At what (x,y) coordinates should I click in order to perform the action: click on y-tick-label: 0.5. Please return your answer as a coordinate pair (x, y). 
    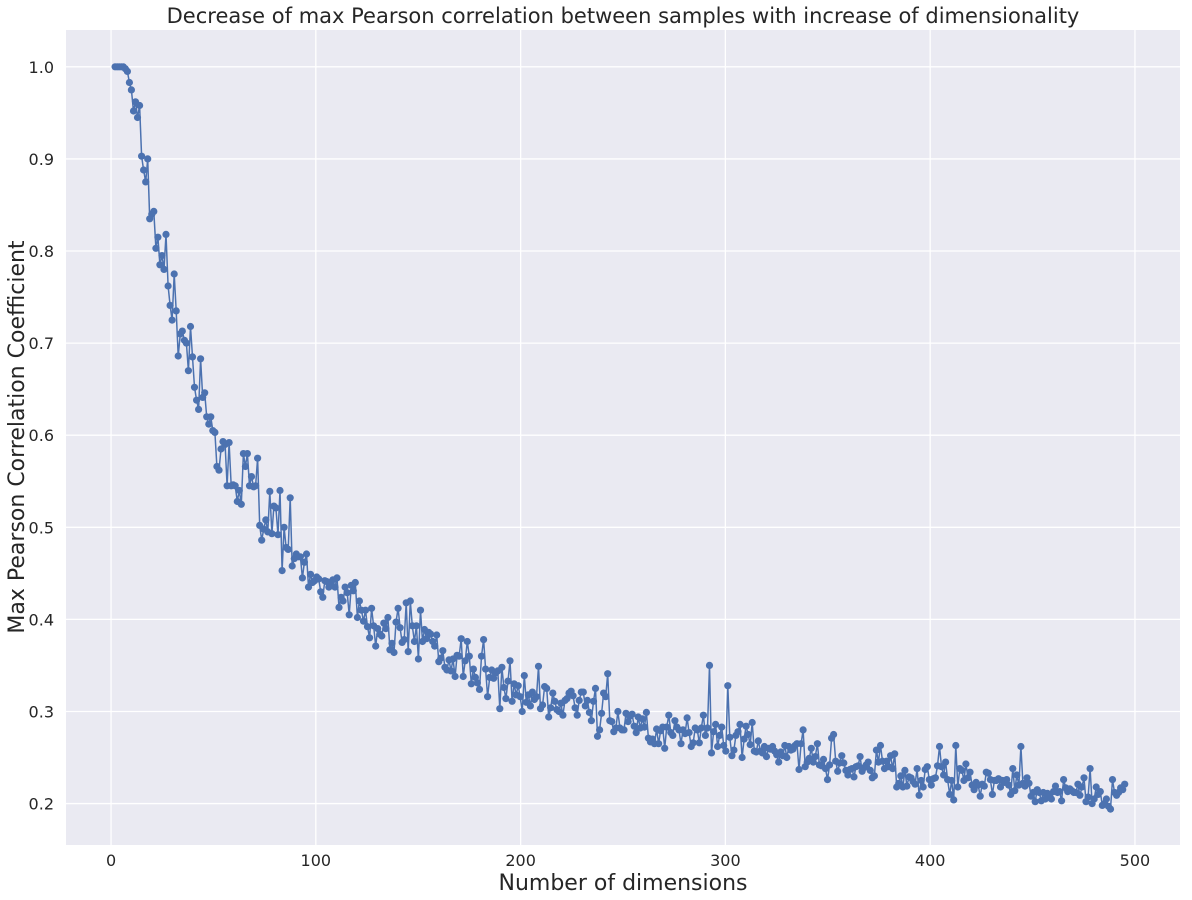
    Looking at the image, I should click on (41, 527).